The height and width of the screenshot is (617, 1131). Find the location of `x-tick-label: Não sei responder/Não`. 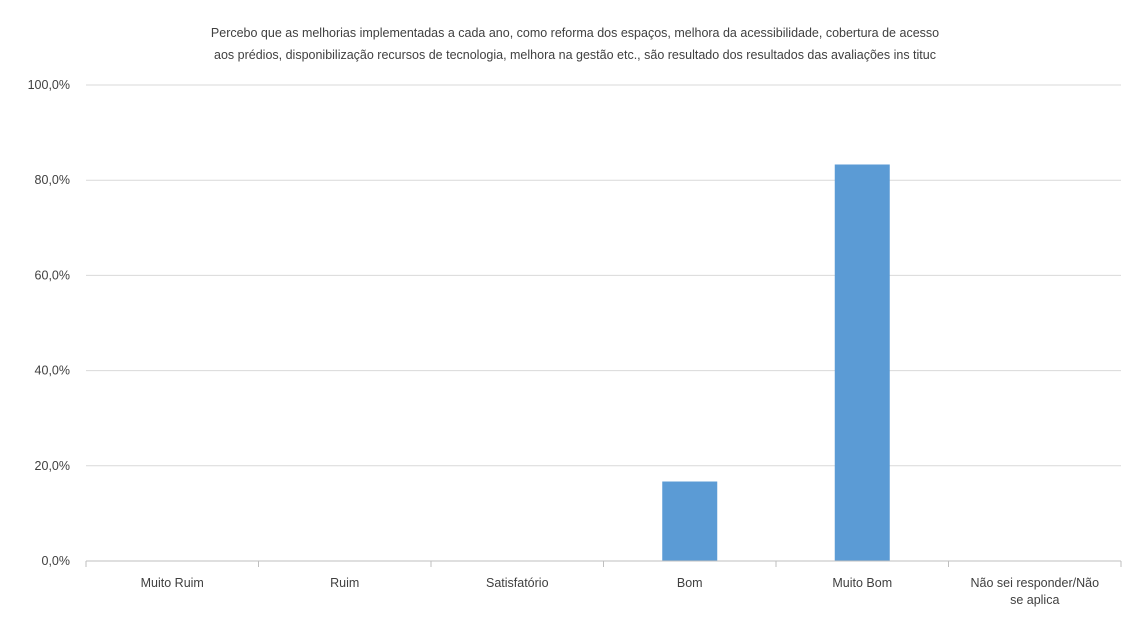

x-tick-label: Não sei responder/Não is located at coordinates (1034, 583).